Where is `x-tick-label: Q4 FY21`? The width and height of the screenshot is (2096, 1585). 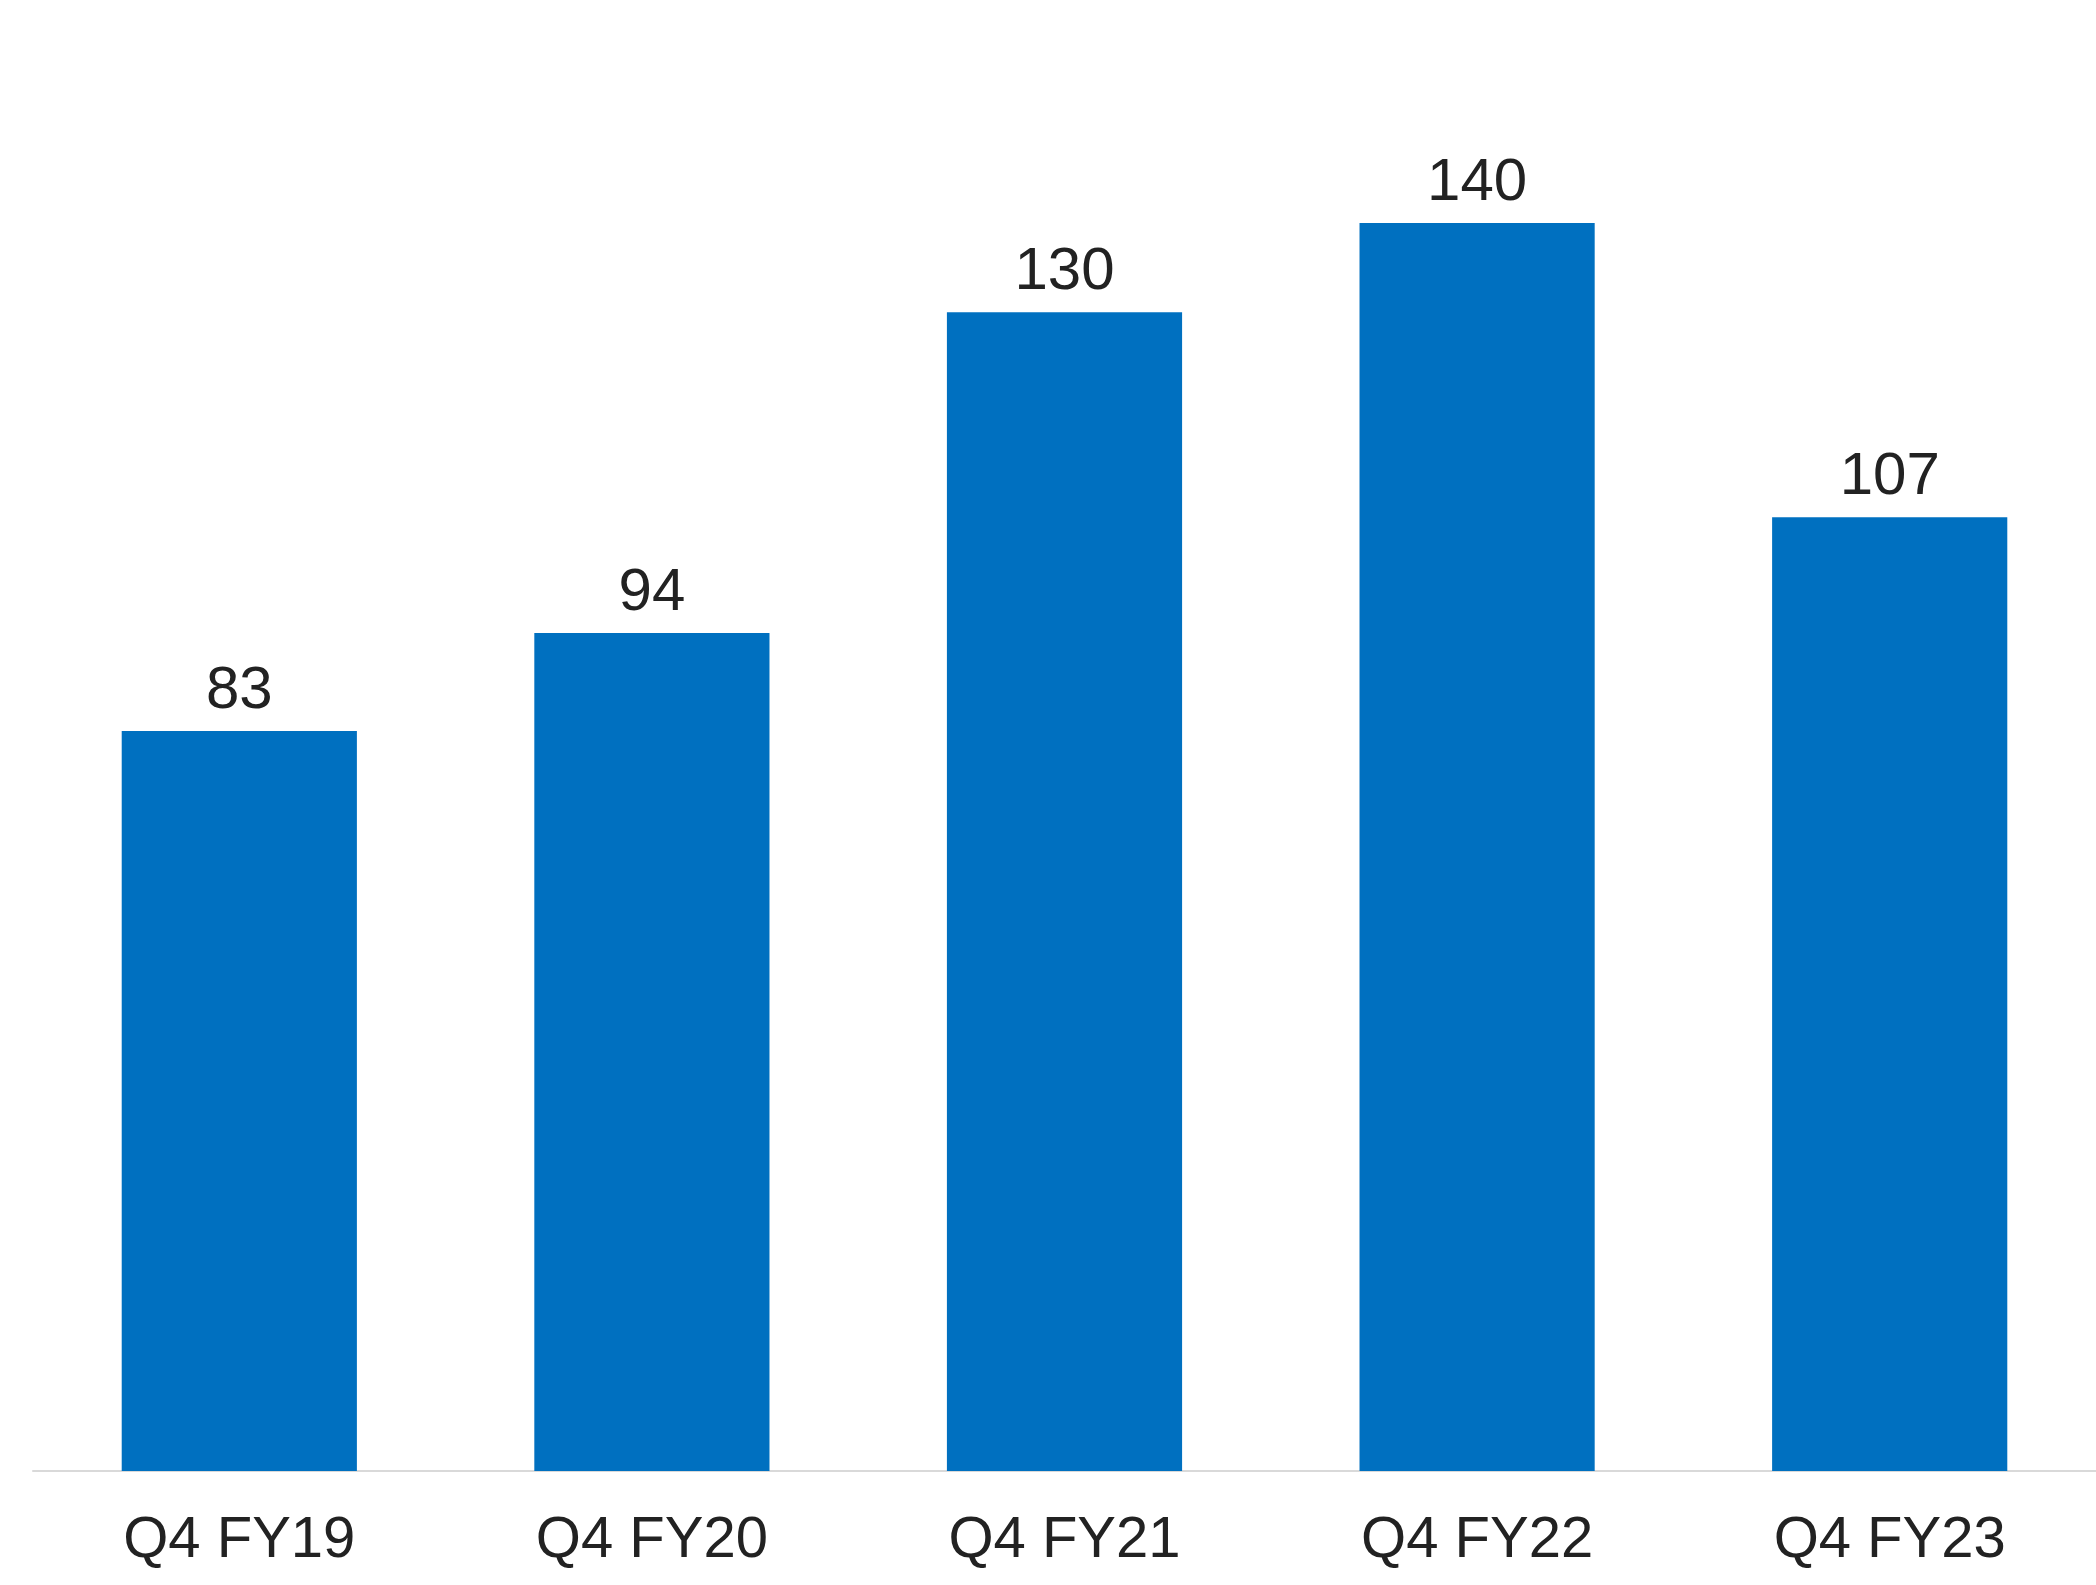
x-tick-label: Q4 FY21 is located at coordinates (1064, 1536).